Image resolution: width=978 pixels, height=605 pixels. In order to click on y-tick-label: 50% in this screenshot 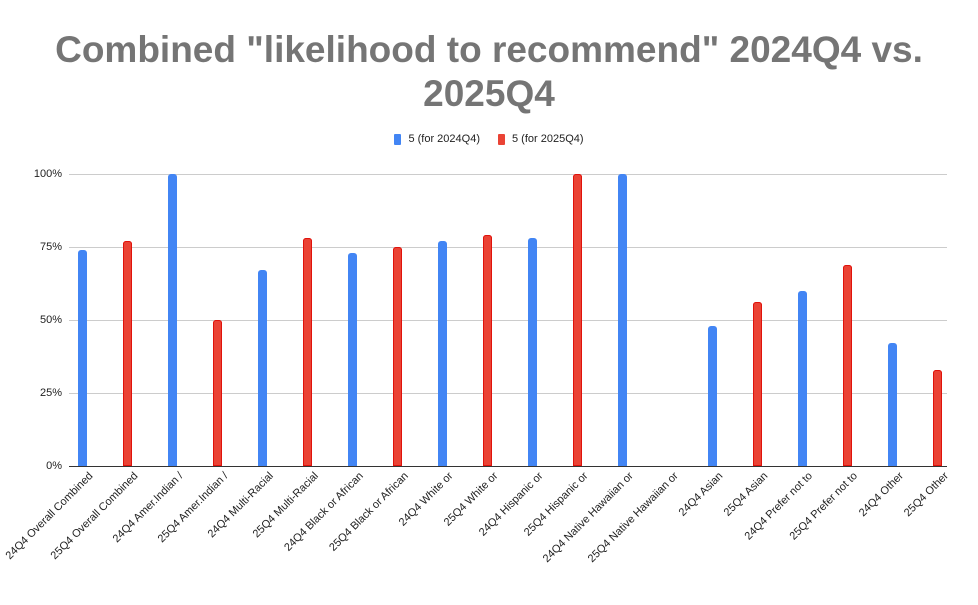, I will do `click(50, 320)`.